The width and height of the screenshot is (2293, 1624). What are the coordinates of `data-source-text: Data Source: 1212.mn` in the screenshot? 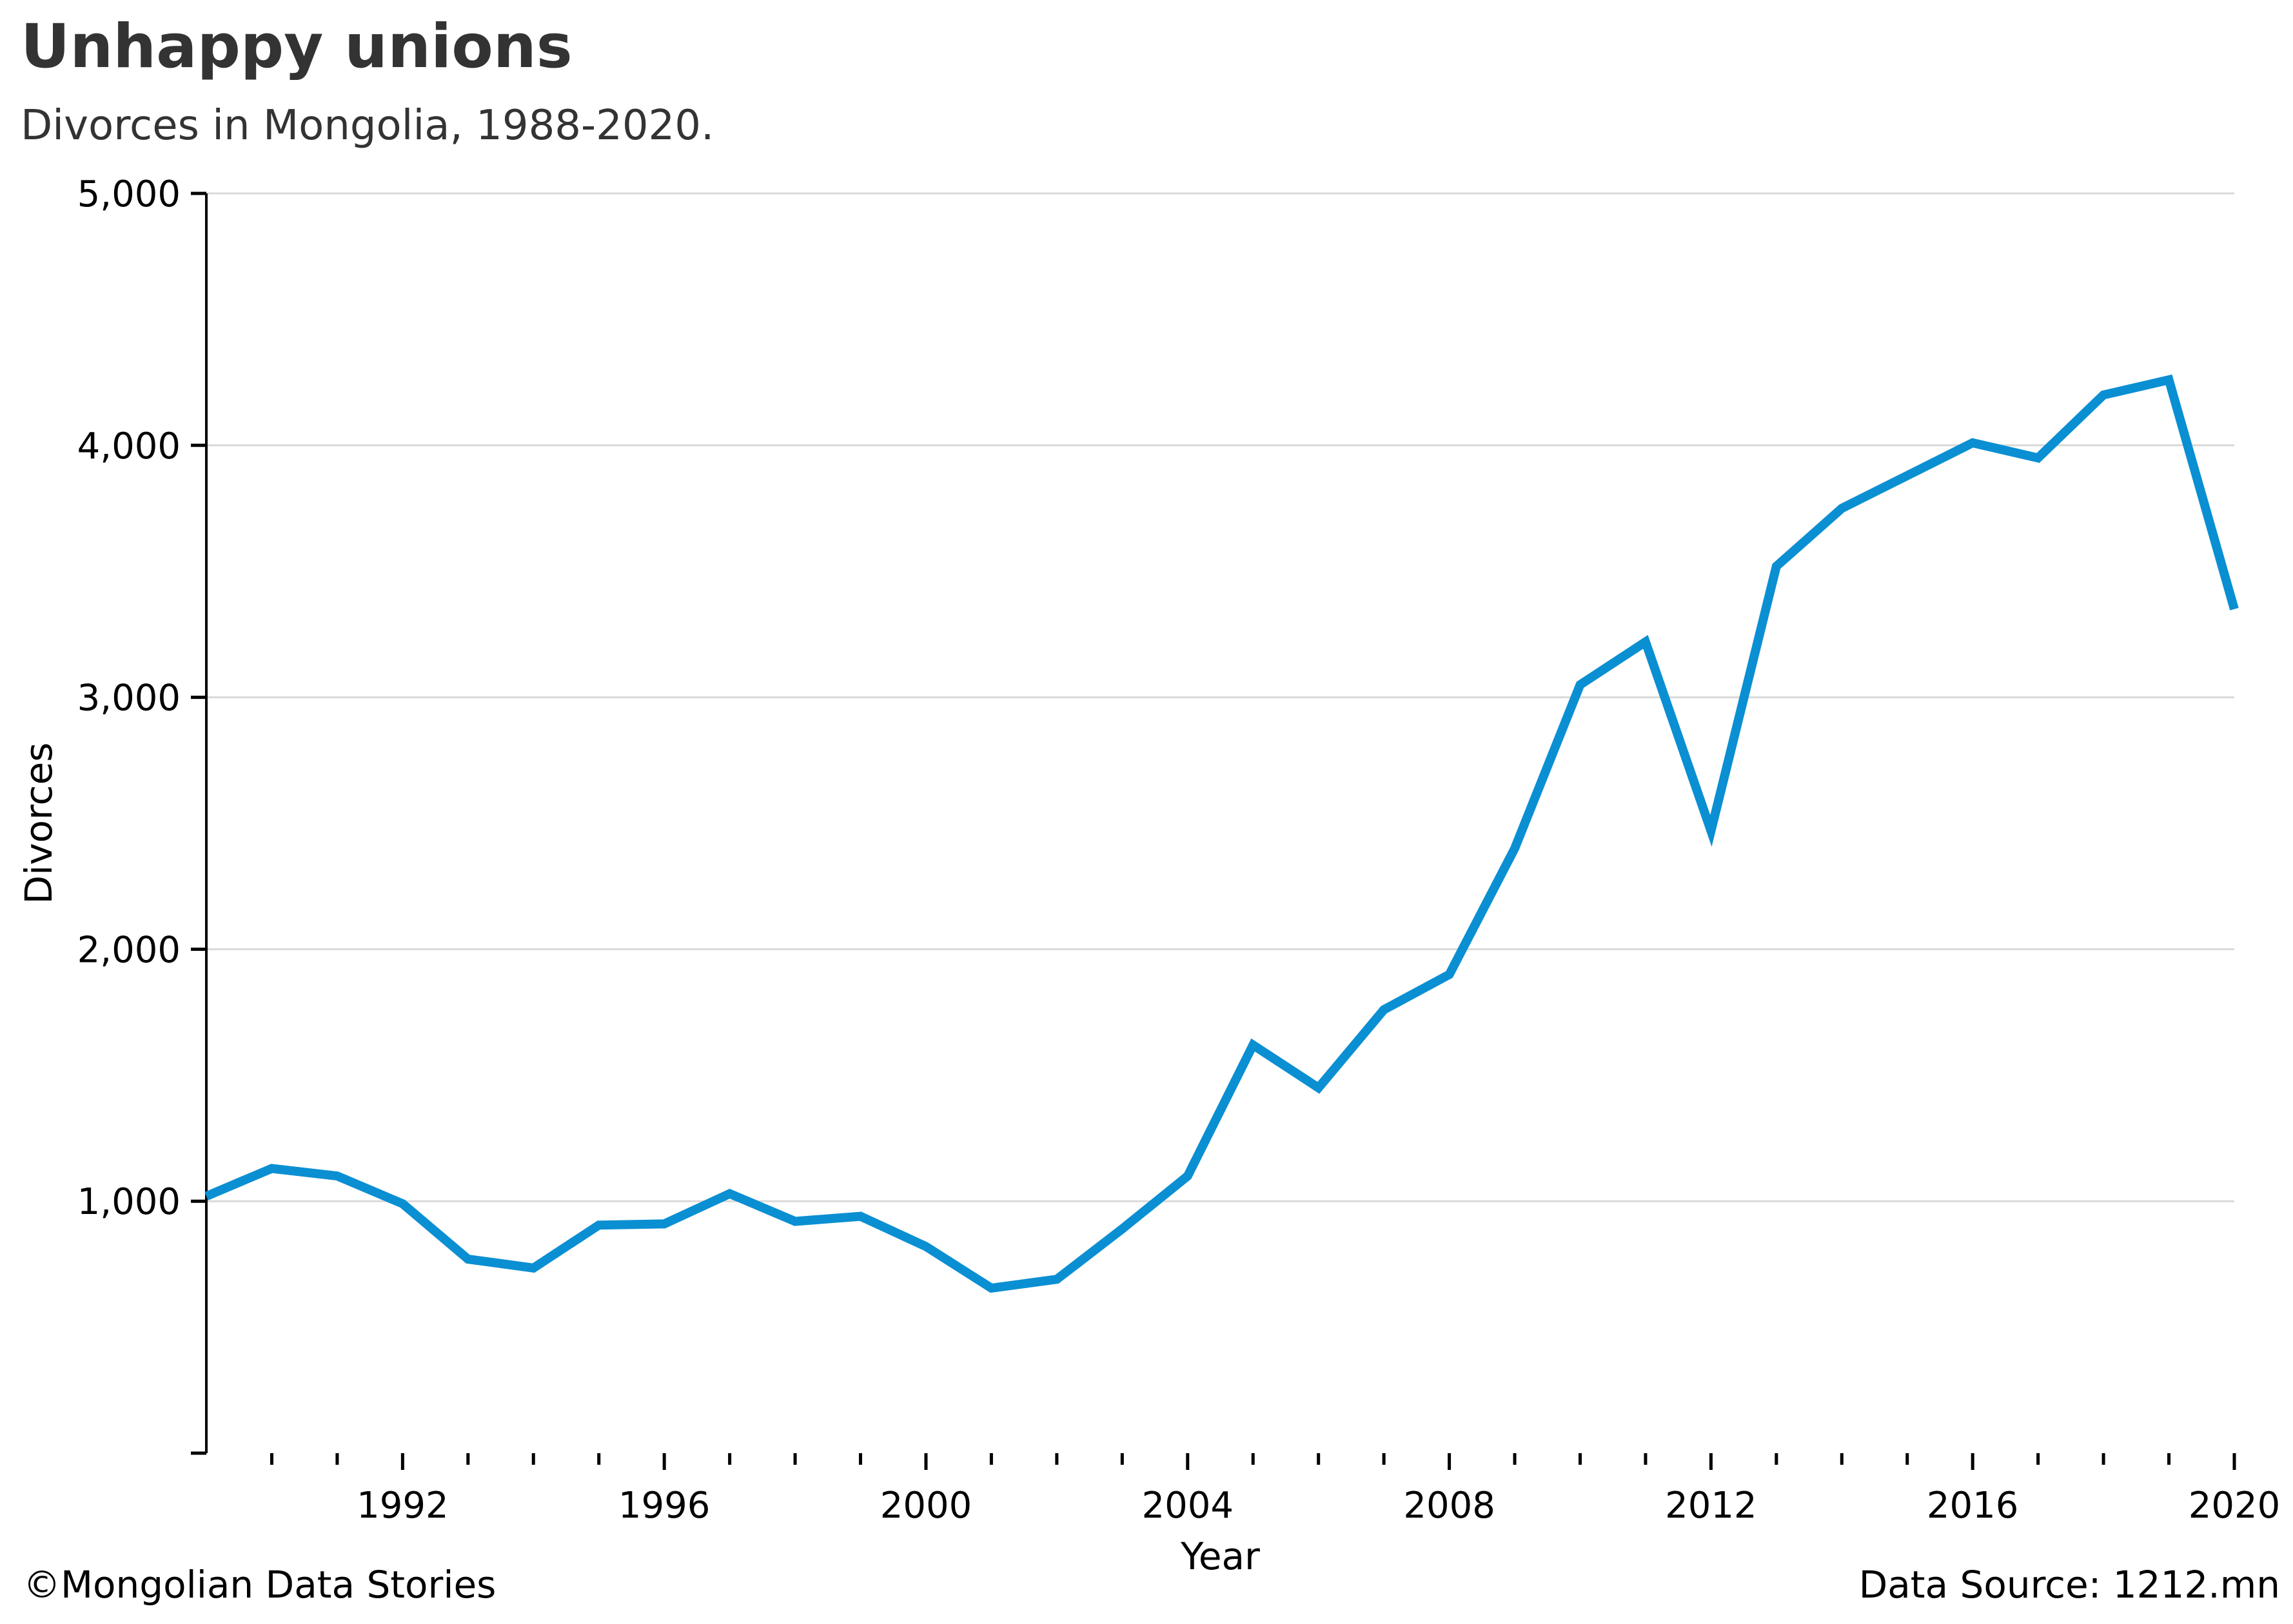 It's located at (2069, 1585).